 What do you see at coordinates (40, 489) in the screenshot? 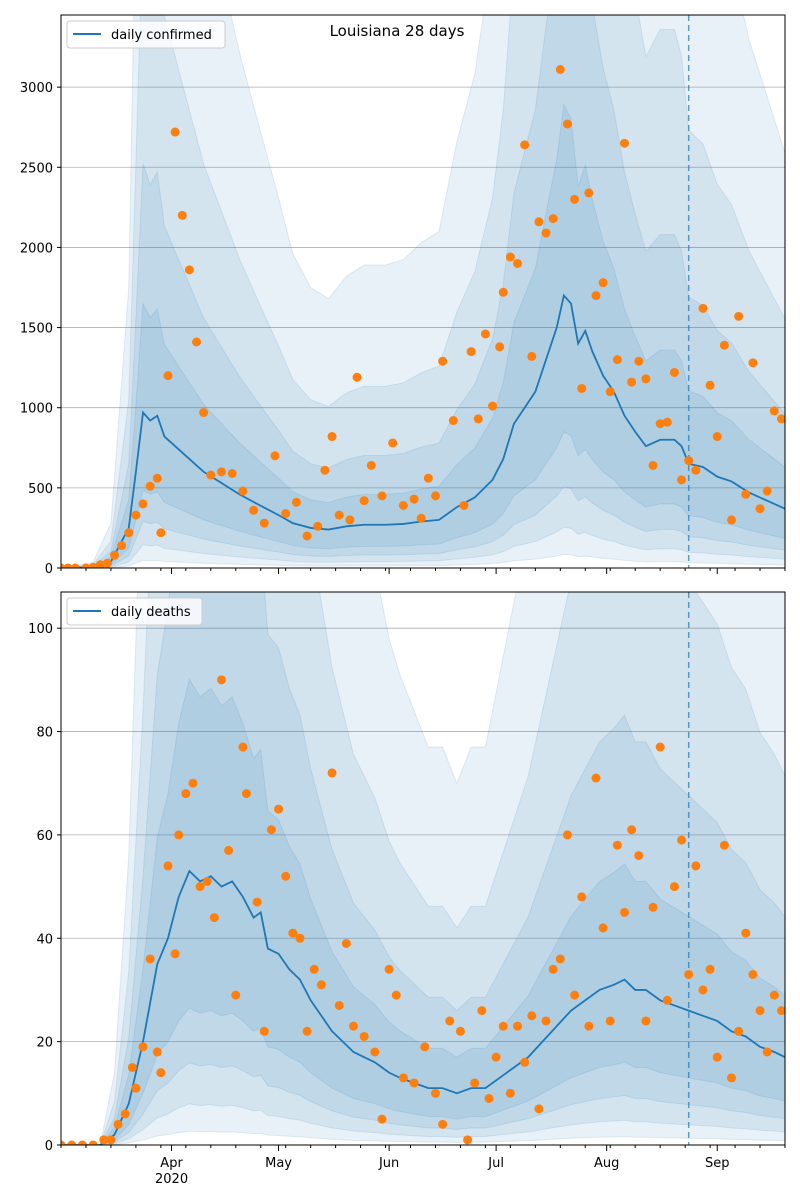
I see `y-tick-label: 500` at bounding box center [40, 489].